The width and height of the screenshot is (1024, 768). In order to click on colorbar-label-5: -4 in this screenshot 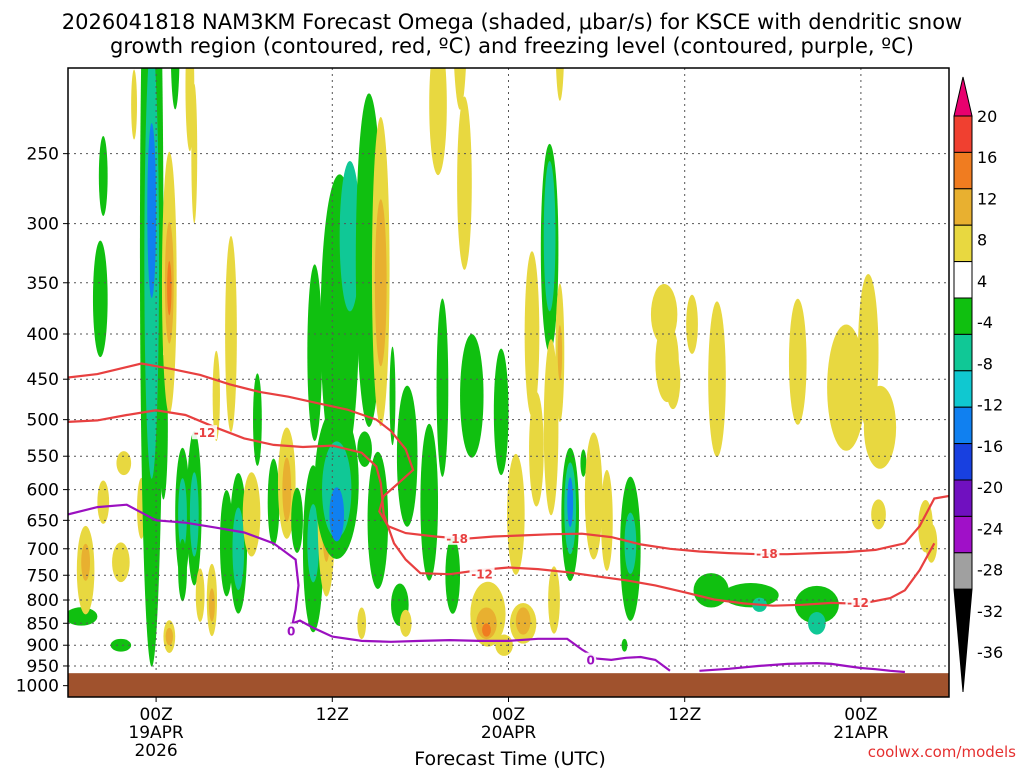, I will do `click(985, 322)`.